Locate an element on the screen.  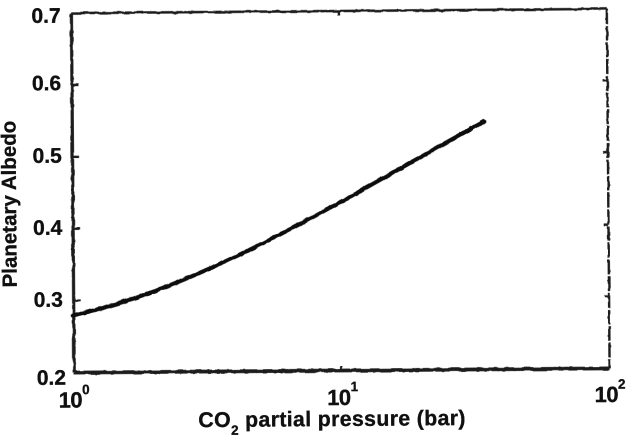
svg-text: 0.7 is located at coordinates (45, 16).